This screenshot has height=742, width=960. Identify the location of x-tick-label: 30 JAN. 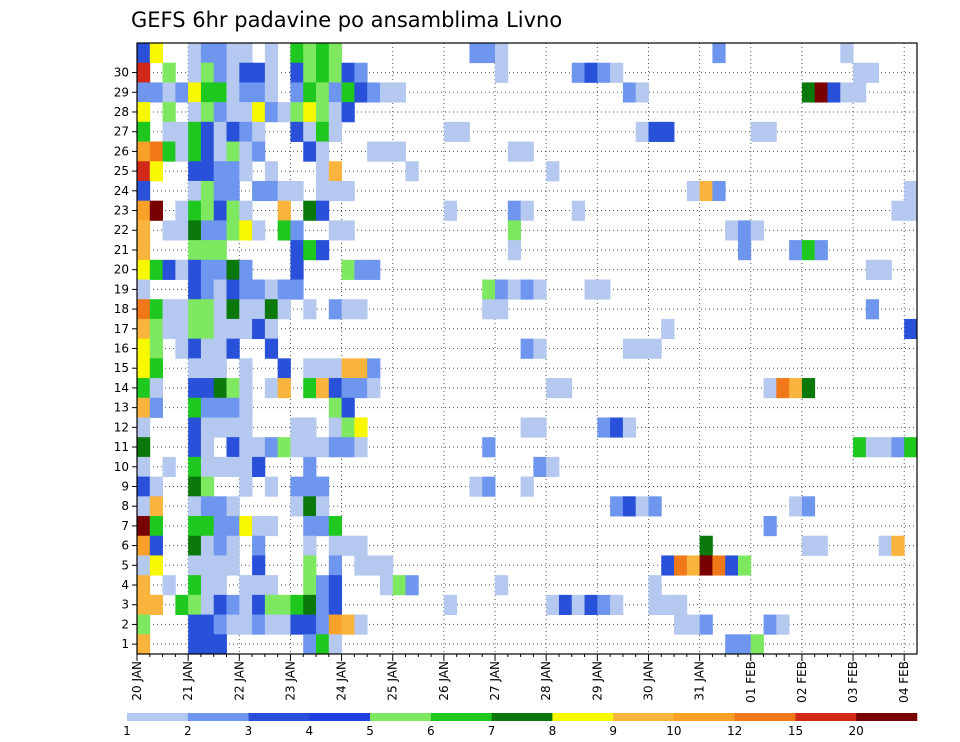
(649, 681).